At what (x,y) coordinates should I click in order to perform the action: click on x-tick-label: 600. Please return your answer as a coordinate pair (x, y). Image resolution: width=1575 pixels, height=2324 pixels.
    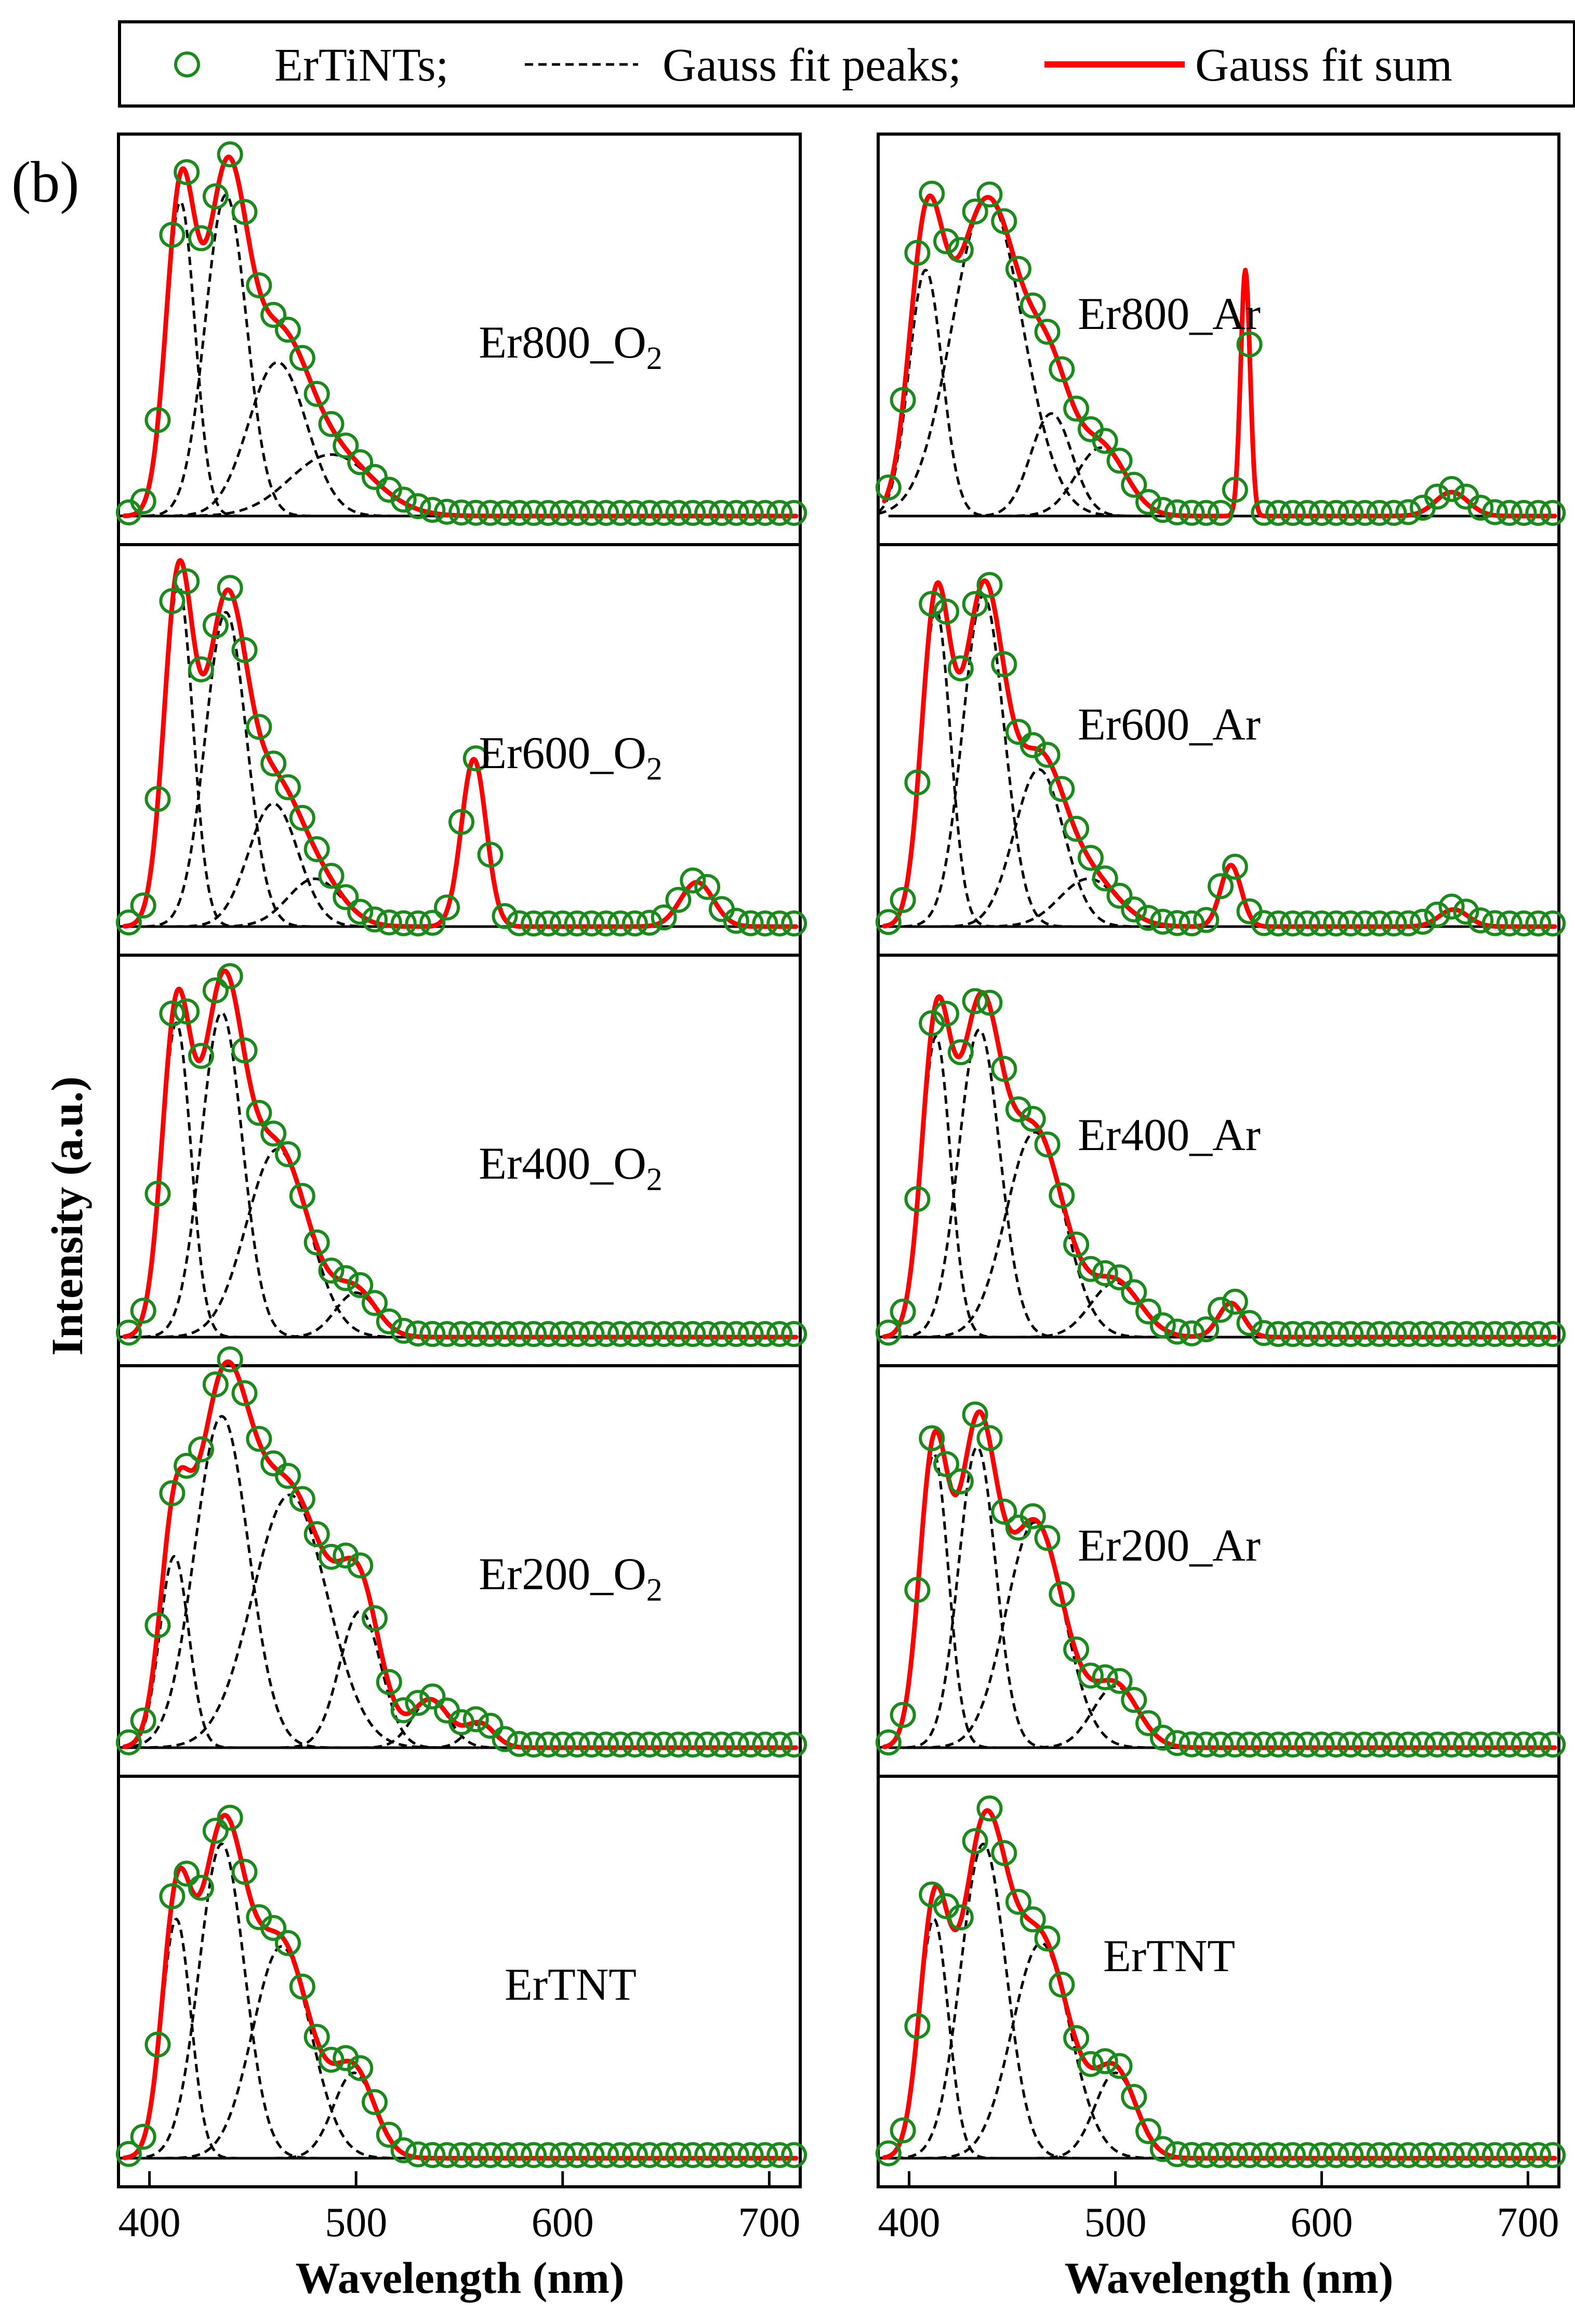
    Looking at the image, I should click on (563, 2223).